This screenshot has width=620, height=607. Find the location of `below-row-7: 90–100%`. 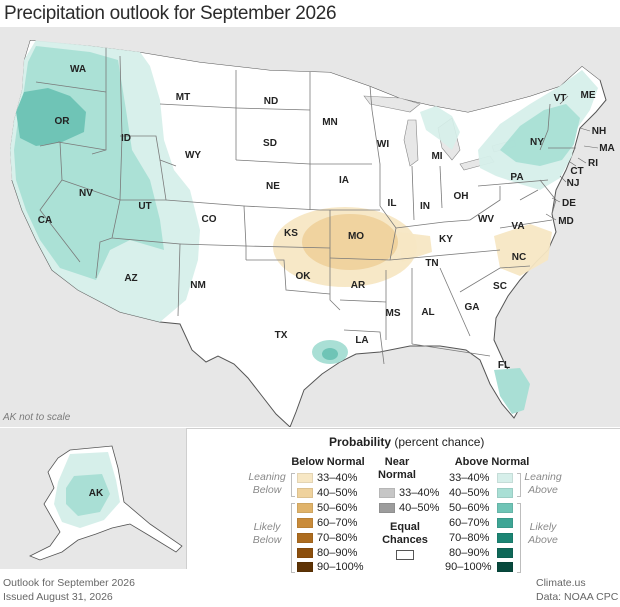

below-row-7: 90–100% is located at coordinates (330, 567).